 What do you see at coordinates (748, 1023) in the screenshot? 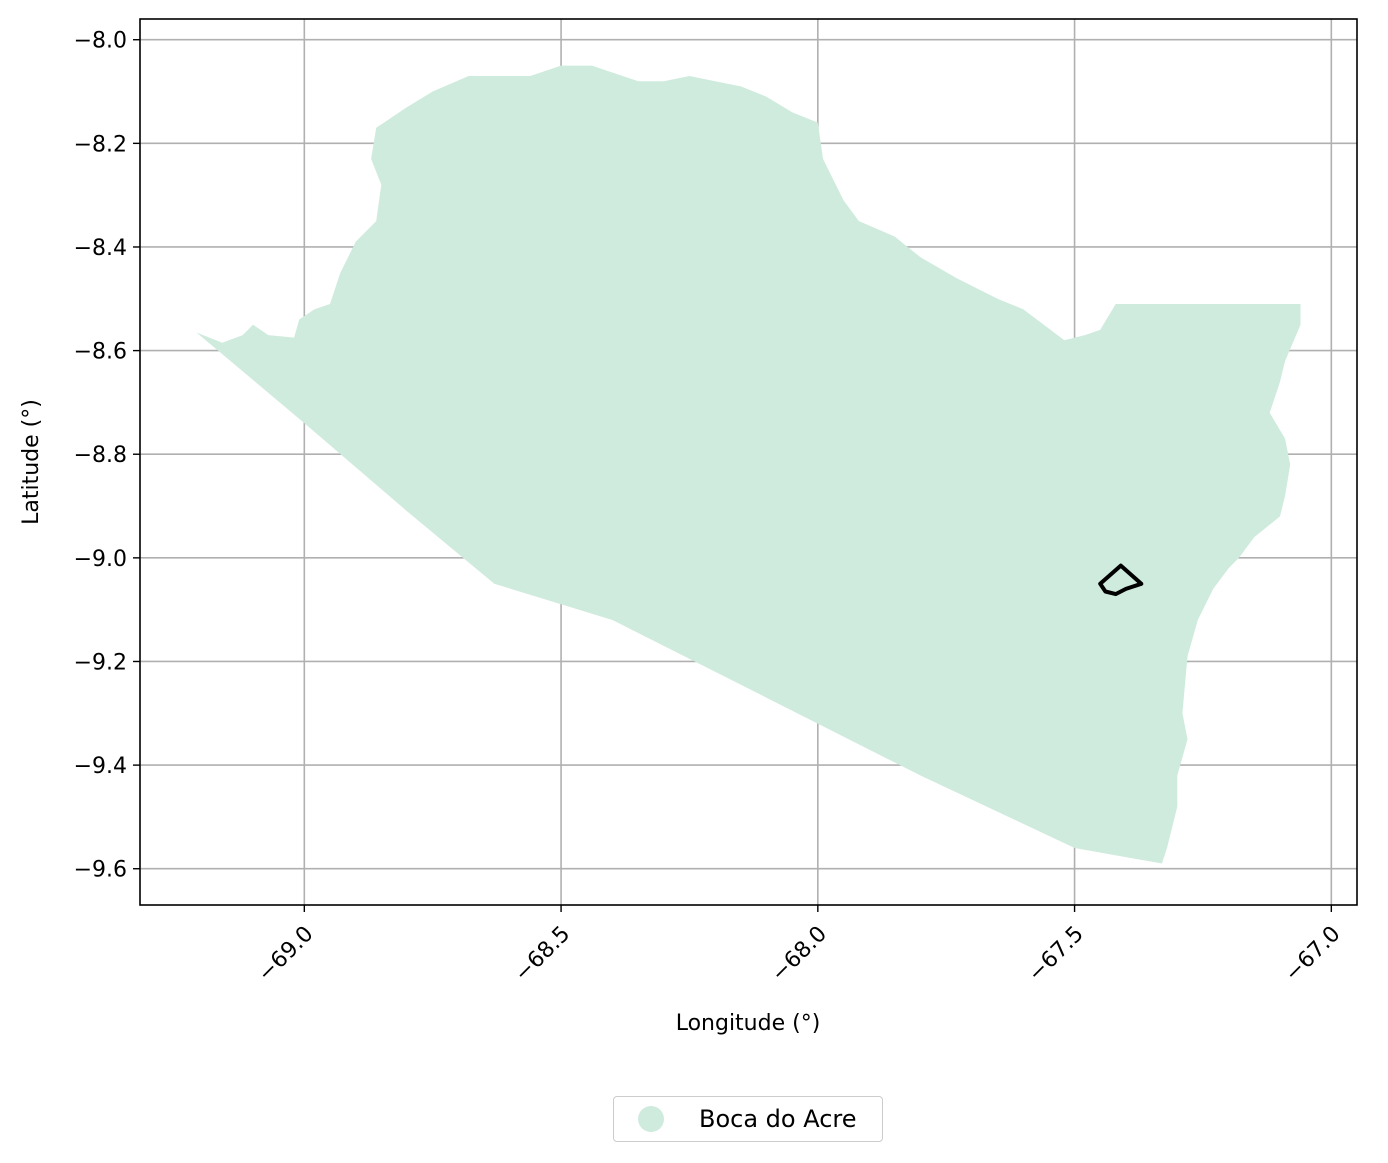
I see `x-axis-label: Longitude (°)` at bounding box center [748, 1023].